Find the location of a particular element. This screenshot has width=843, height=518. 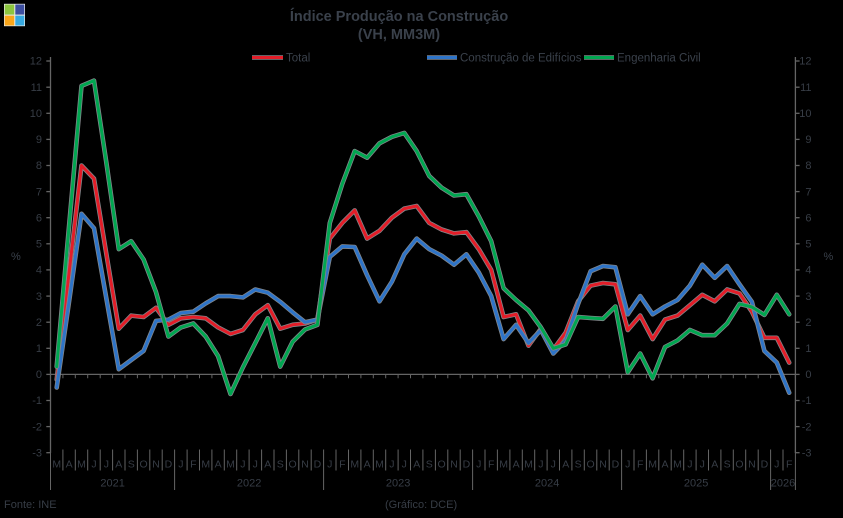

svg-text: -2 is located at coordinates (37, 427).